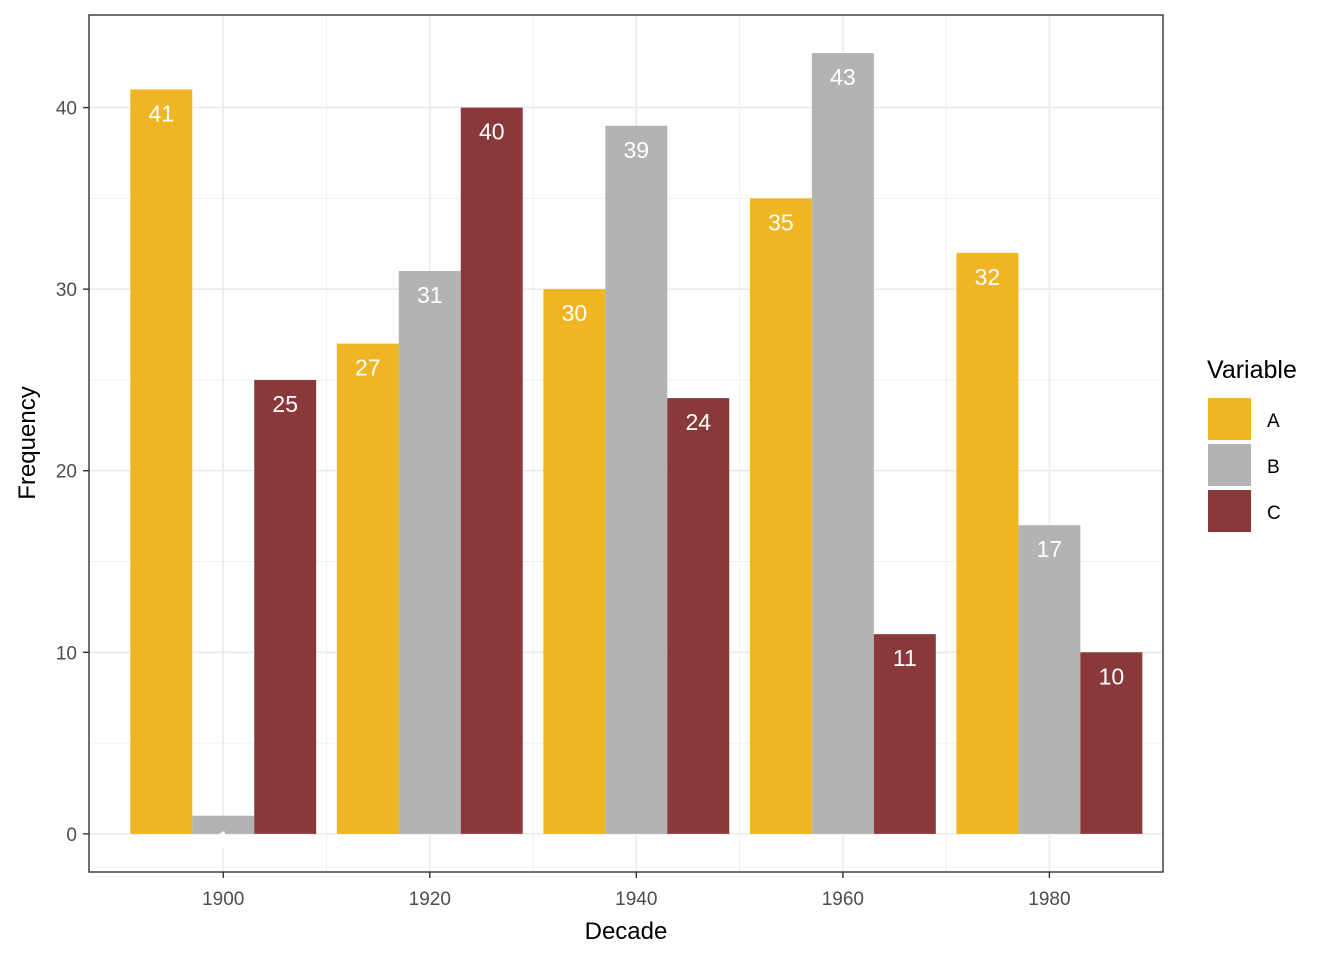 The height and width of the screenshot is (965, 1344). Describe the element at coordinates (1229, 511) in the screenshot. I see `legend-key-c` at that location.